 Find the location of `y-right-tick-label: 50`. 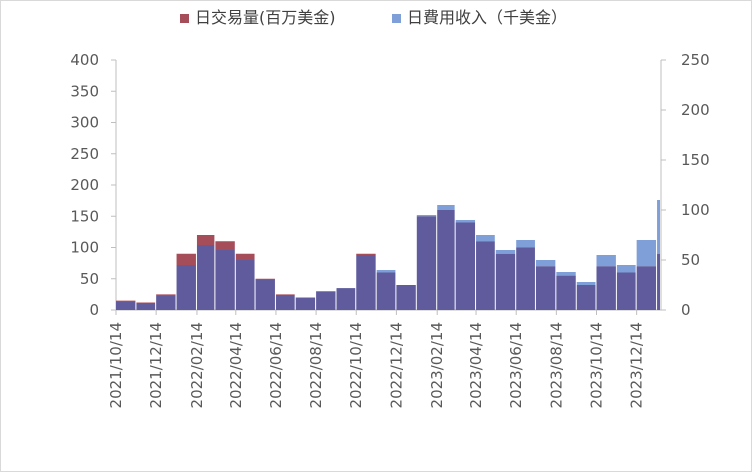

y-right-tick-label: 50 is located at coordinates (690, 260).